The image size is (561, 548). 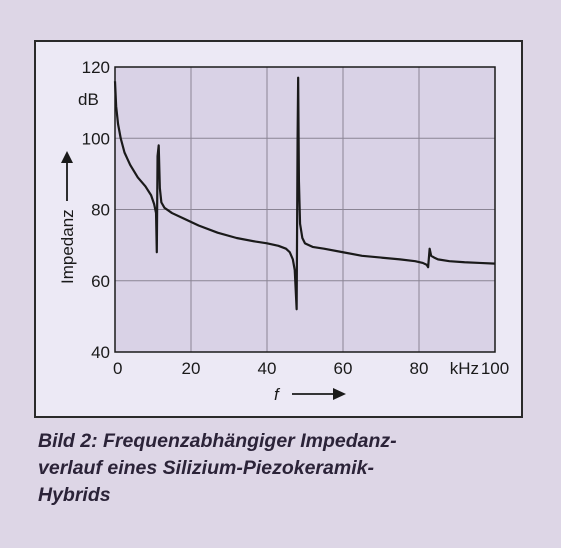 I want to click on y-unit-label: dB, so click(x=88, y=99).